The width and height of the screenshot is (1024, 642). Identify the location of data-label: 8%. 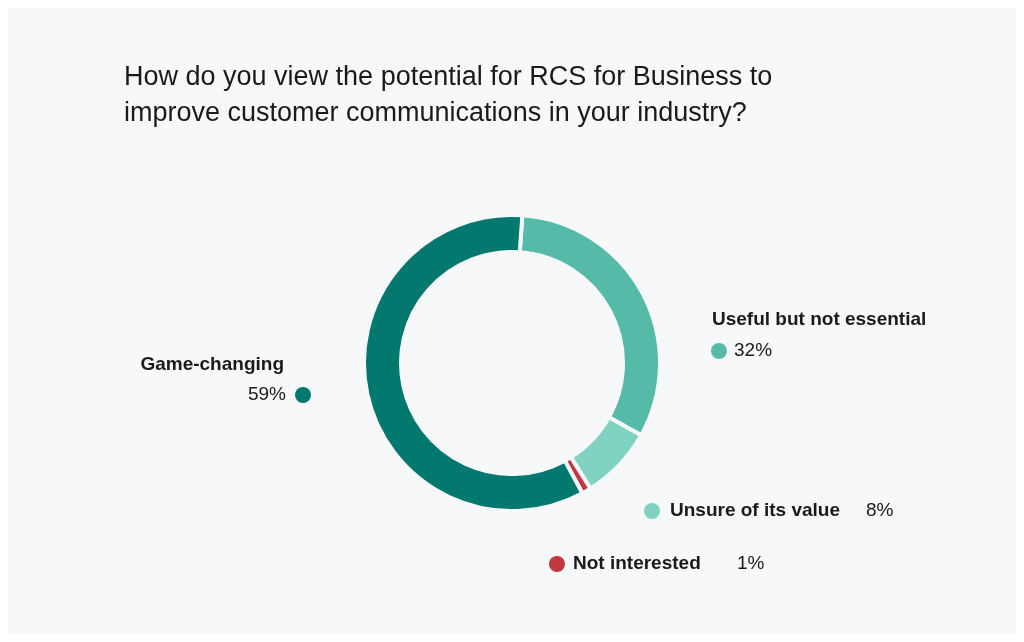
(880, 510).